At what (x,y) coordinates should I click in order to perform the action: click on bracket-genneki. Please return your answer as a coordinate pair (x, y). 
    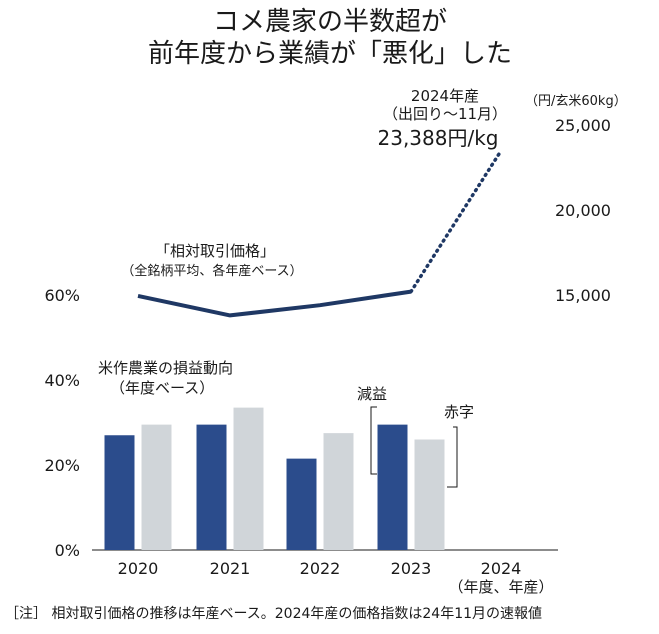
    Looking at the image, I should click on (373, 440).